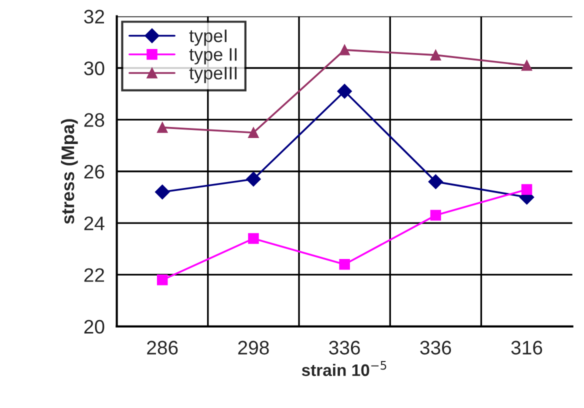  What do you see at coordinates (94, 223) in the screenshot?
I see `y-tick-label: 24` at bounding box center [94, 223].